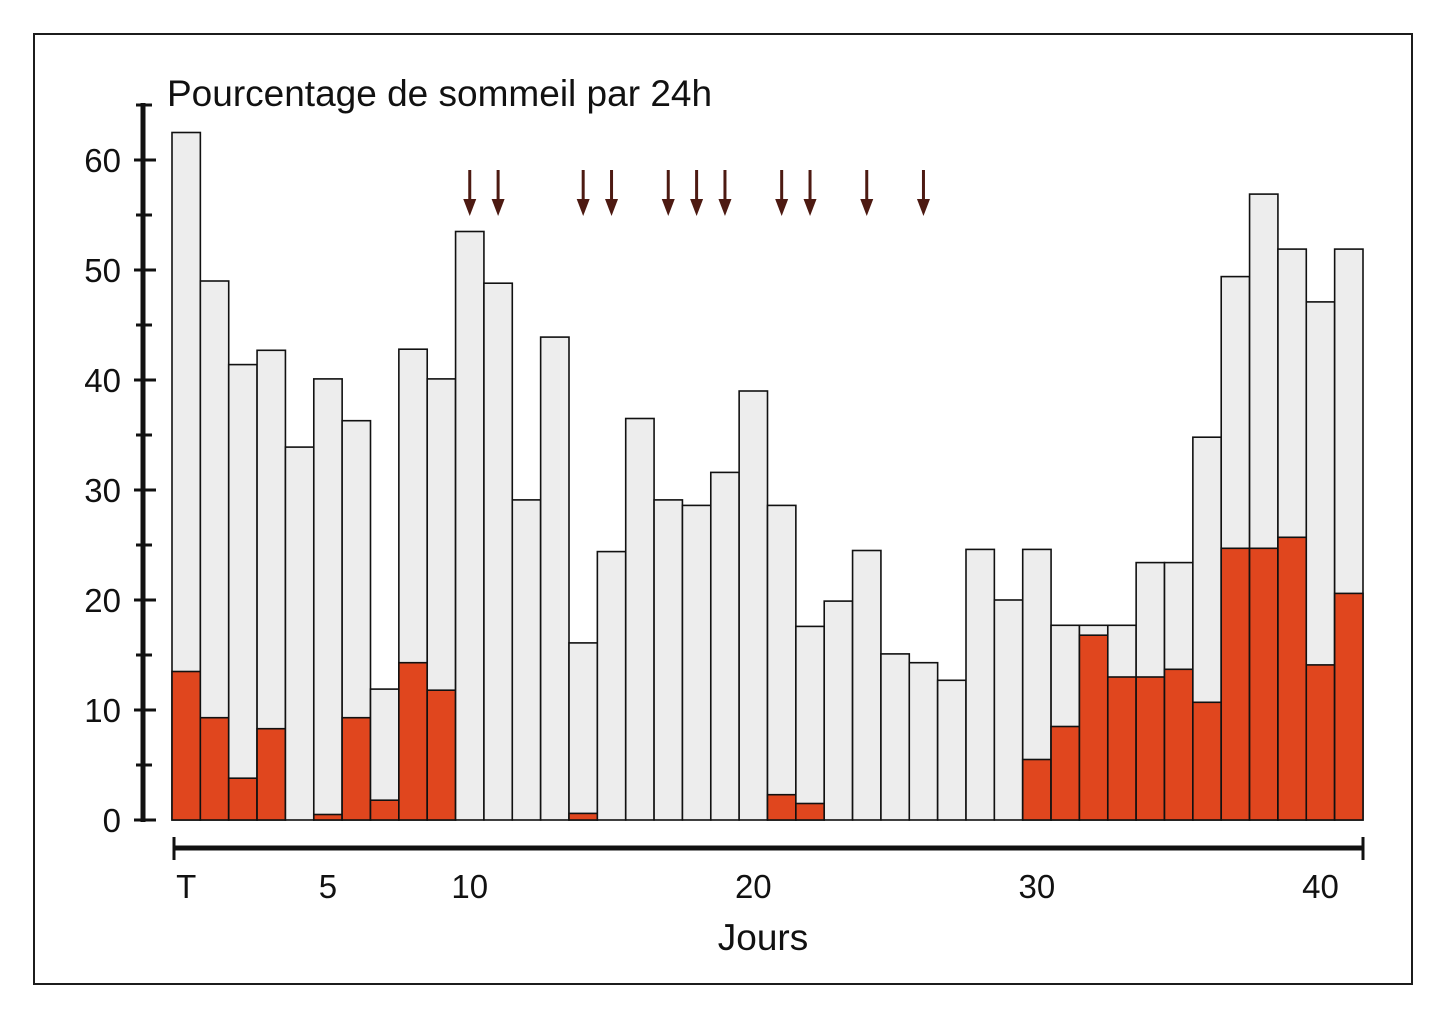 The image size is (1443, 1020). Describe the element at coordinates (102, 270) in the screenshot. I see `y-tick-label: 50` at that location.